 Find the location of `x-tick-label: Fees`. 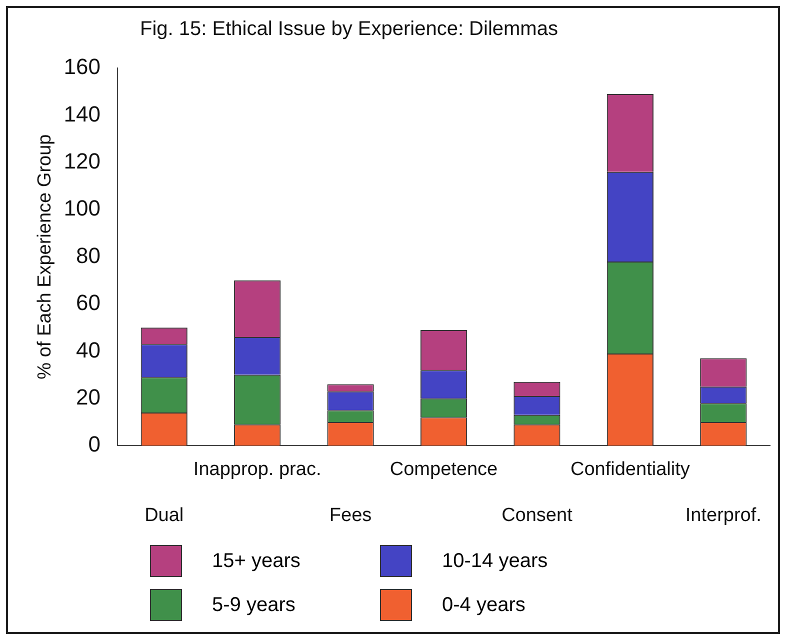

x-tick-label: Fees is located at coordinates (350, 515).